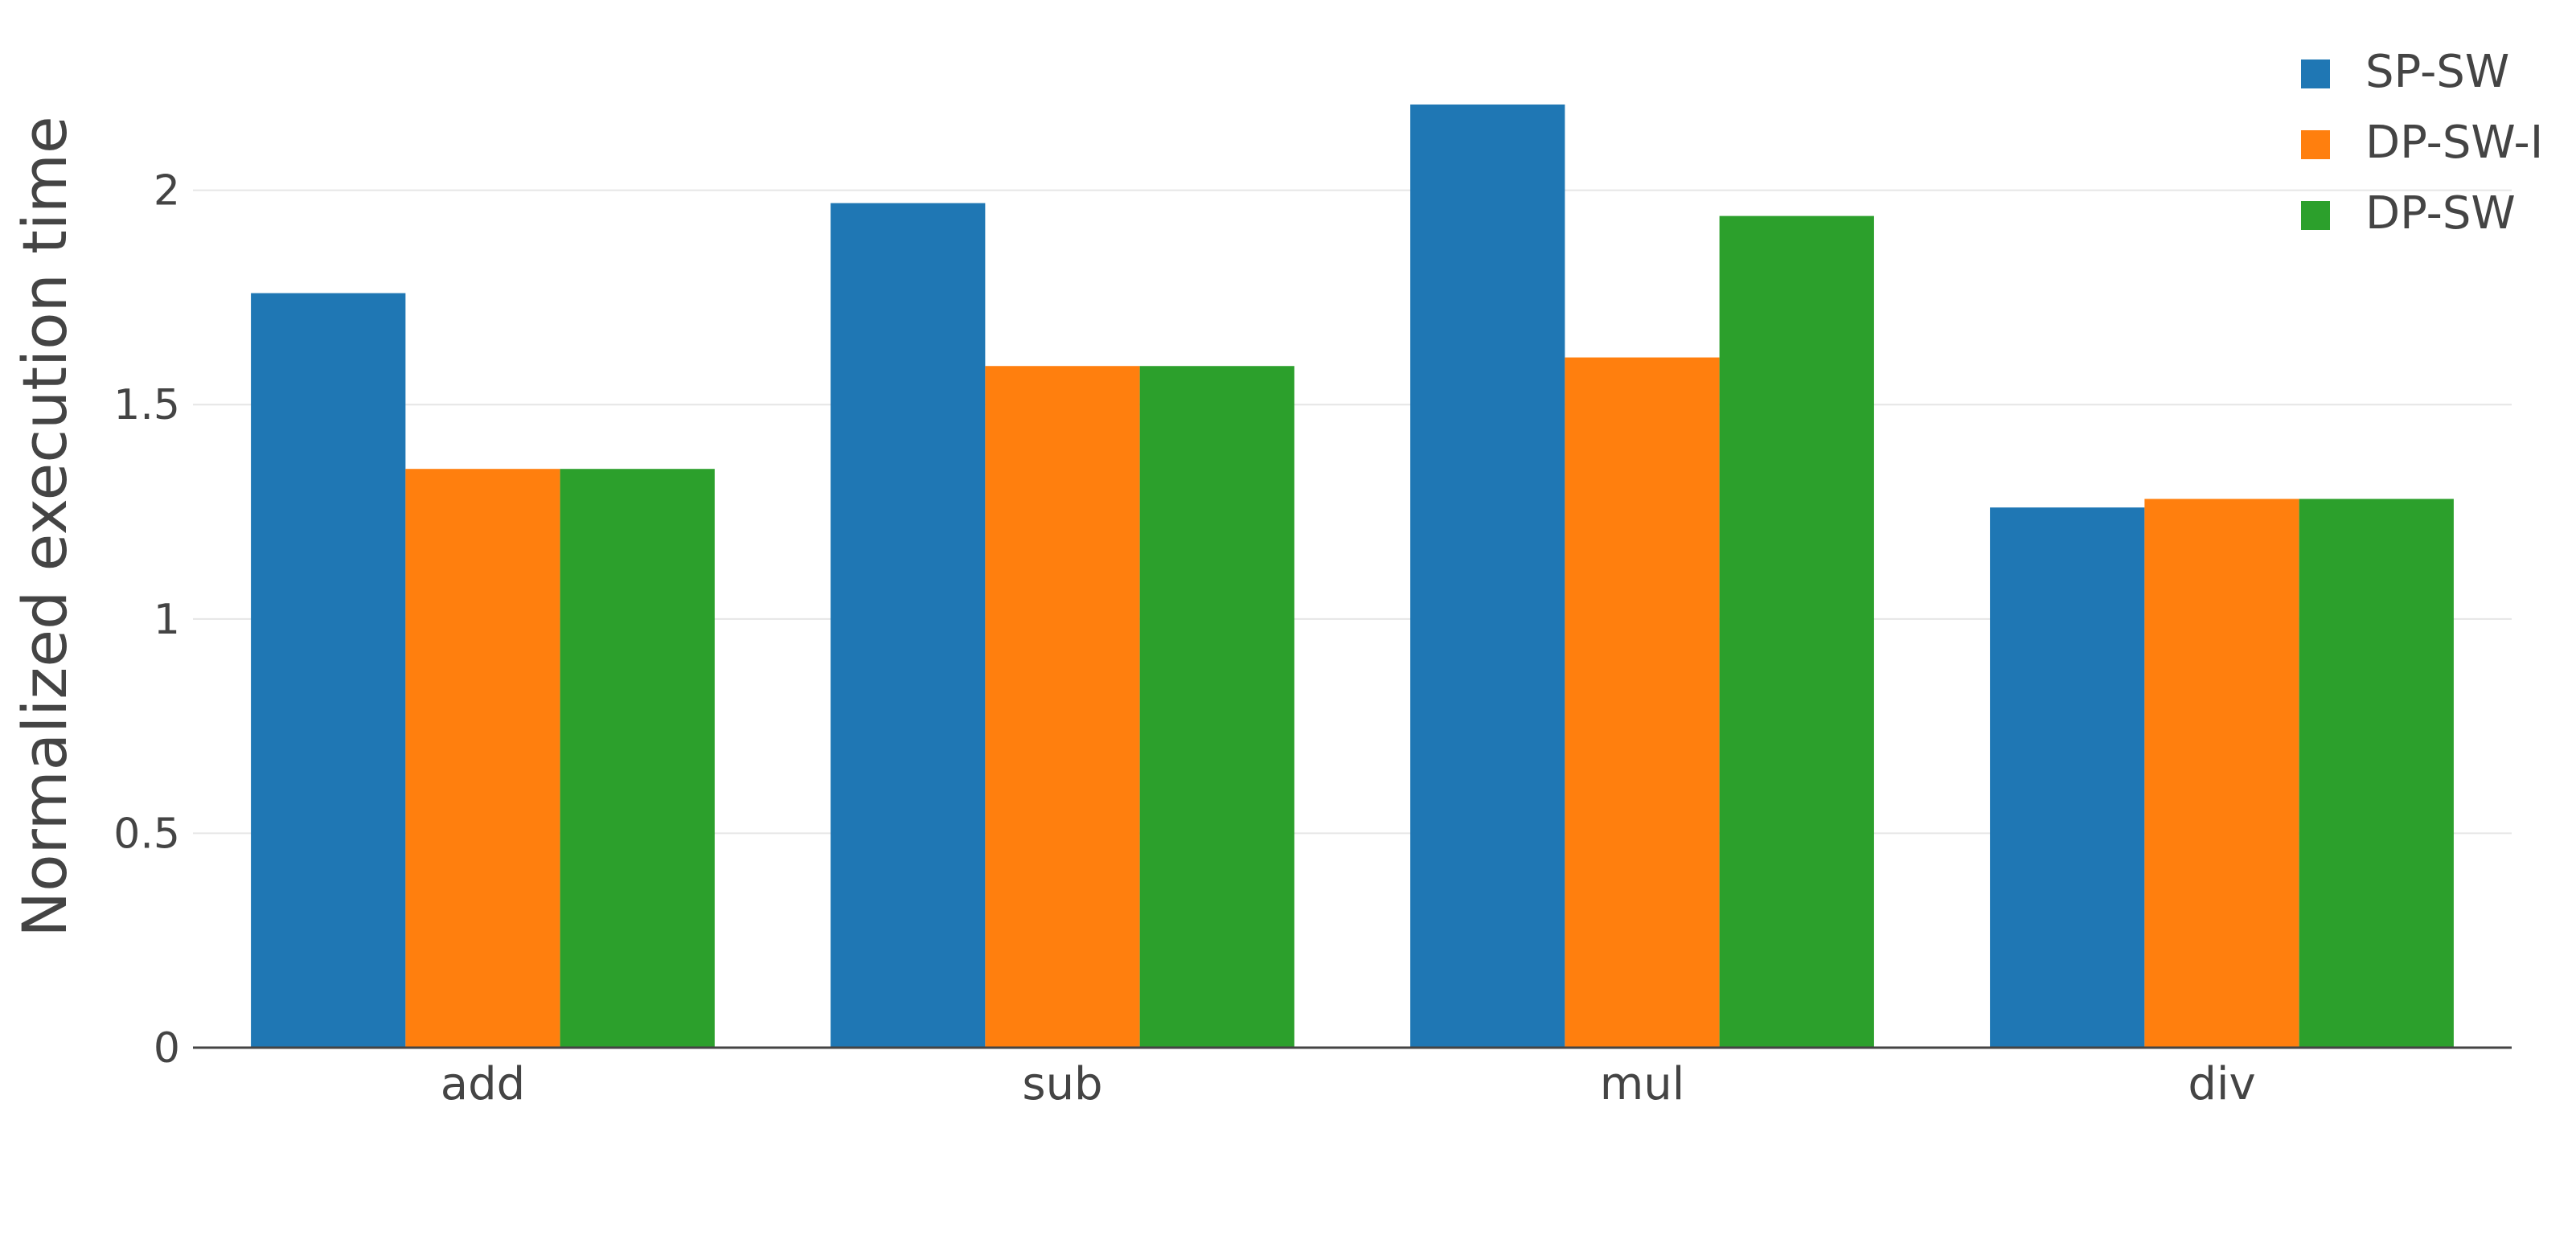 Image resolution: width=2576 pixels, height=1239 pixels. What do you see at coordinates (2067, 778) in the screenshot?
I see `bar-sp-sw-div` at bounding box center [2067, 778].